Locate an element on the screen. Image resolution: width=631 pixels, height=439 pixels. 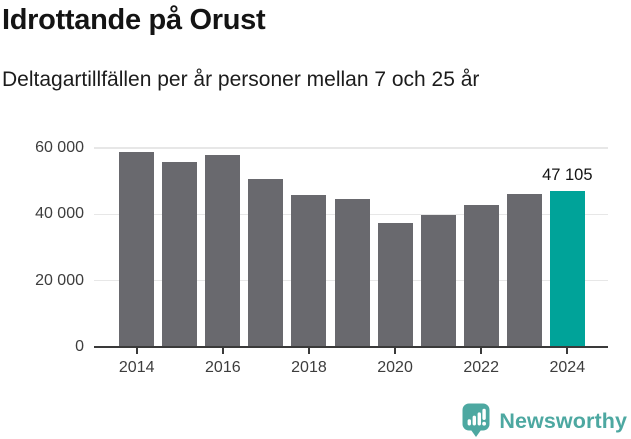
x-axis-label: 2024 is located at coordinates (567, 367).